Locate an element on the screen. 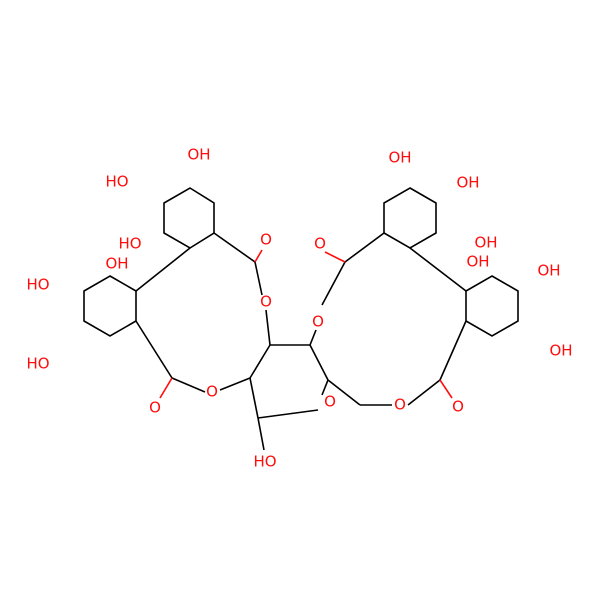  double-bonds is located at coordinates (306, 324).